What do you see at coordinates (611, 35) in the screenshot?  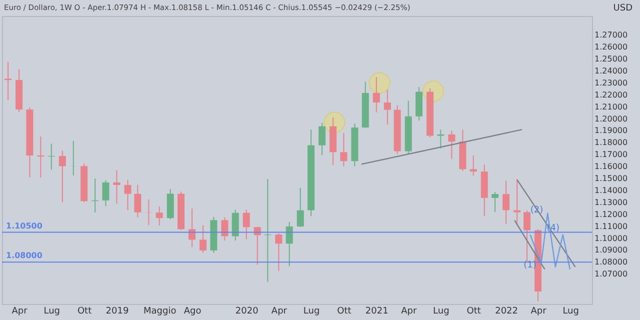 I see `y-tick-label: 1.27000` at bounding box center [611, 35].